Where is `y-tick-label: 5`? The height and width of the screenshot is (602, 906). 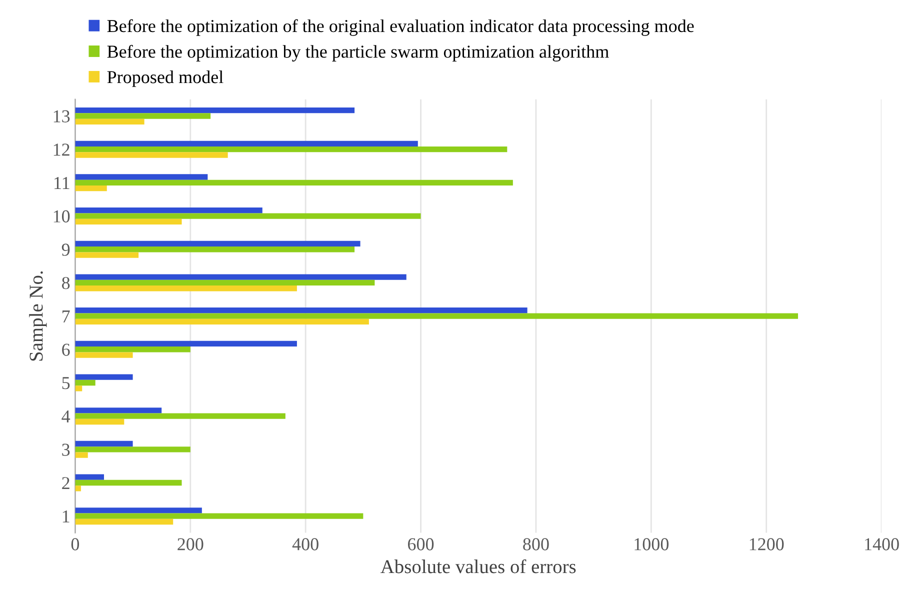 y-tick-label: 5 is located at coordinates (66, 383).